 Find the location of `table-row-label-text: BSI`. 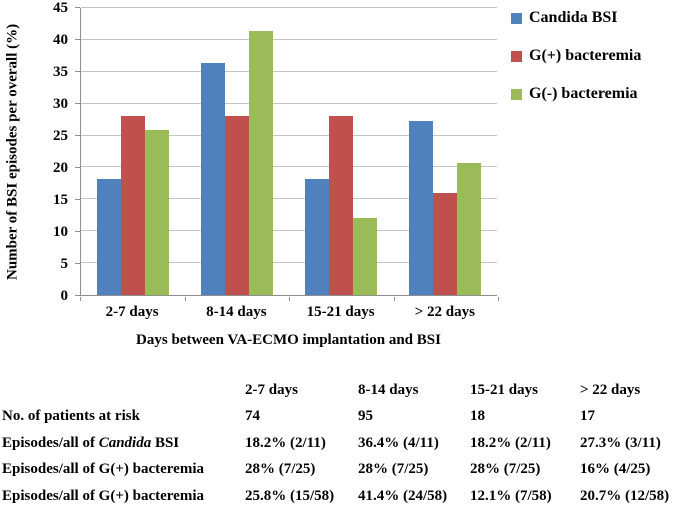

table-row-label-text: BSI is located at coordinates (165, 442).